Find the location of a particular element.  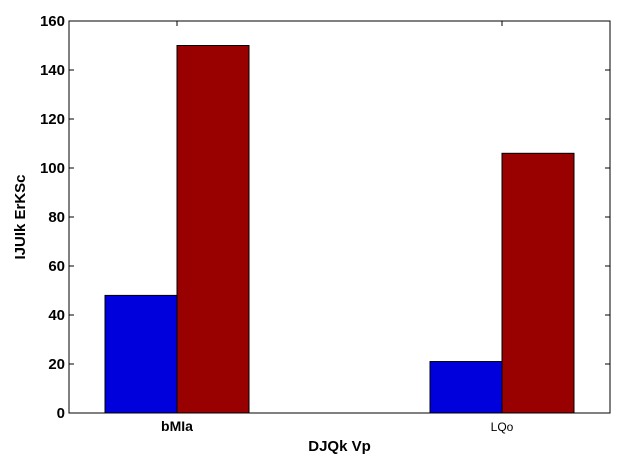

y-tick-label: 80 is located at coordinates (56, 217).